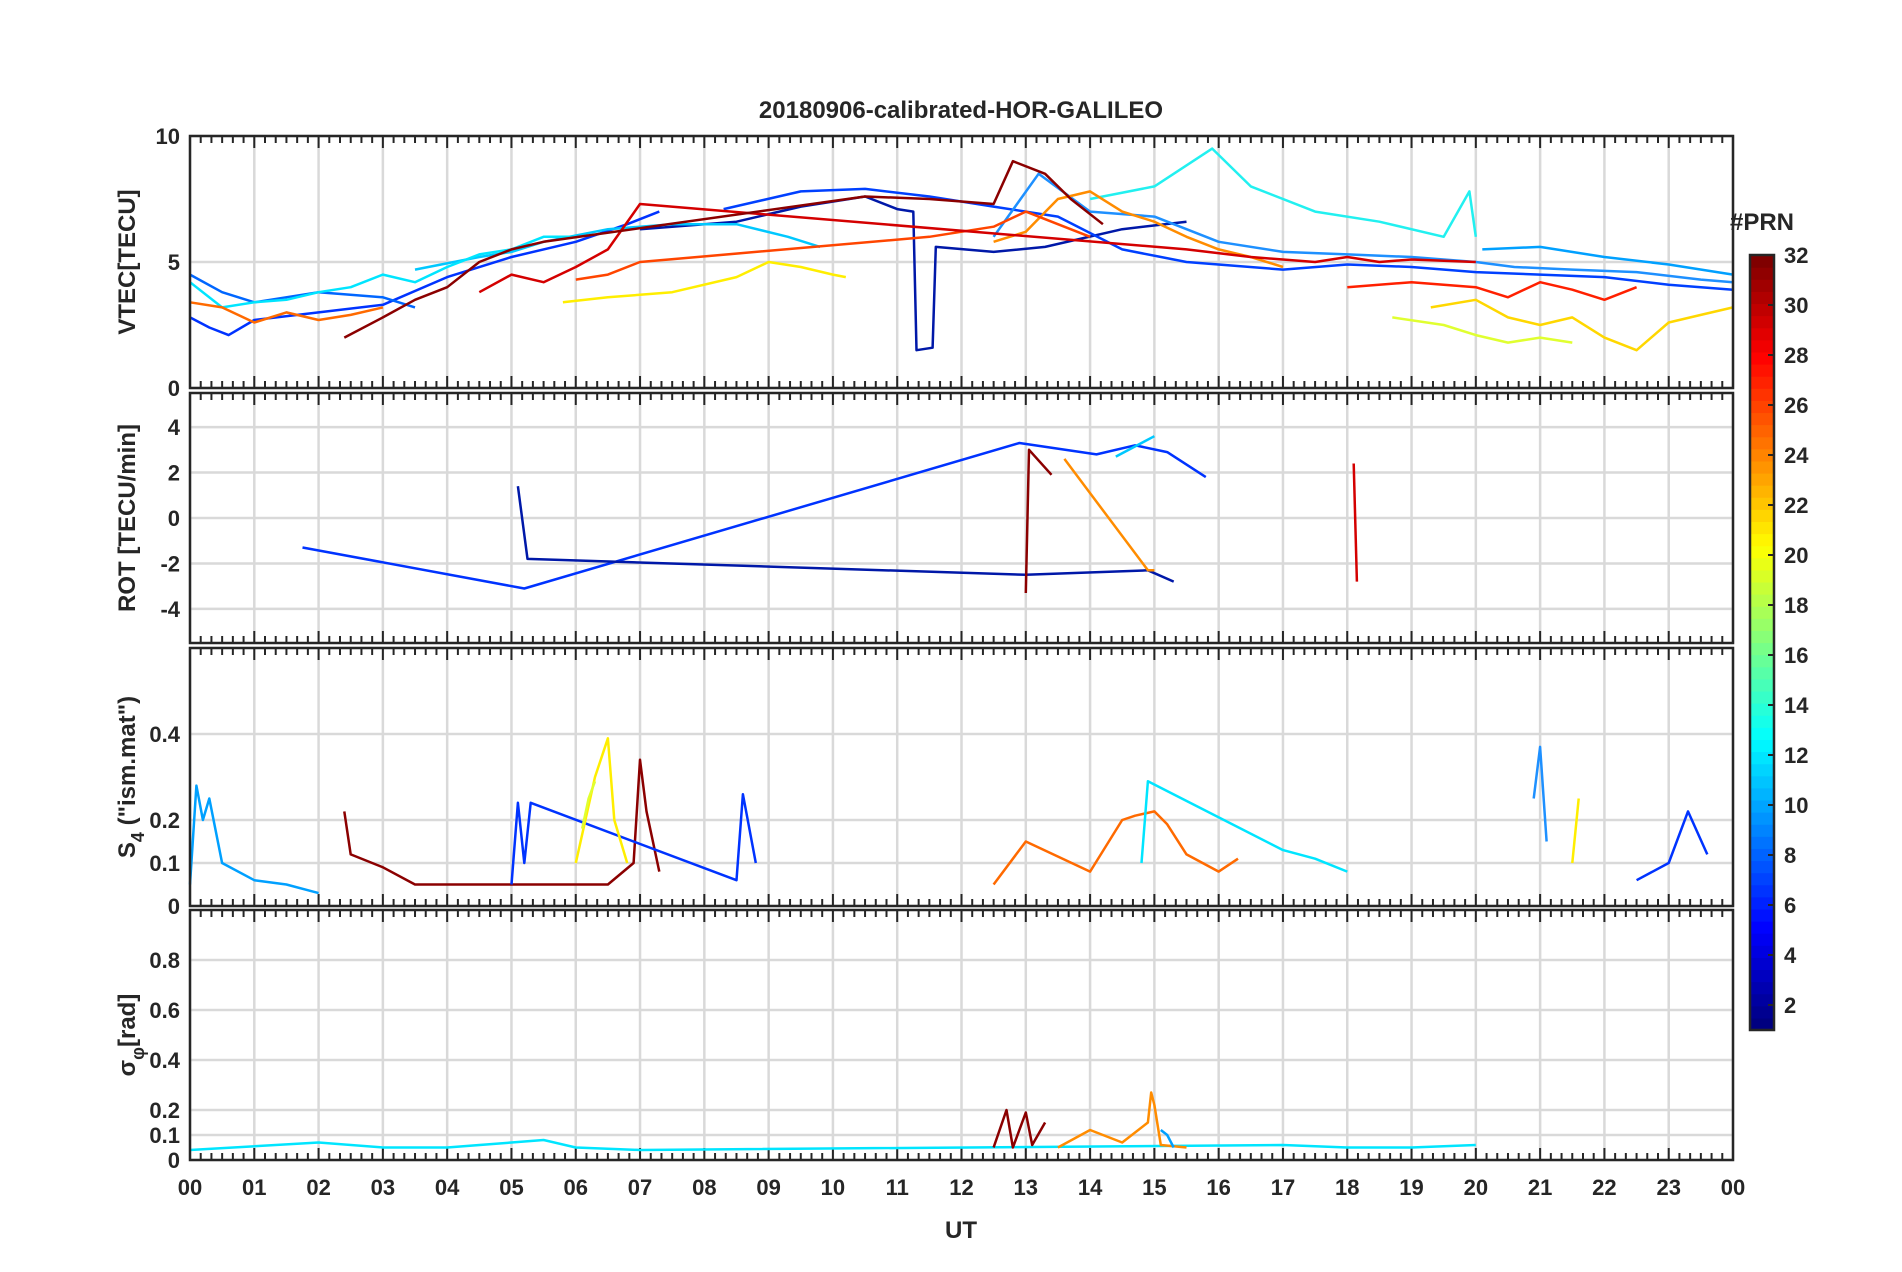 This screenshot has width=1902, height=1272. Describe the element at coordinates (961, 1230) in the screenshot. I see `x-axis-label: UT` at that location.